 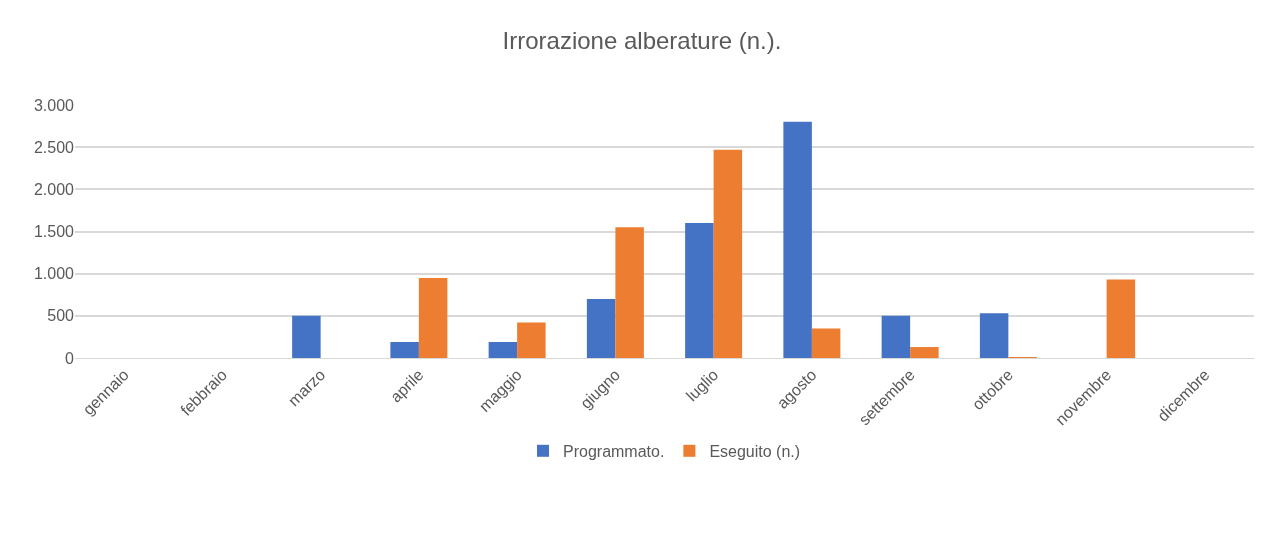 I want to click on y-tick-label: 2.000, so click(x=54, y=189).